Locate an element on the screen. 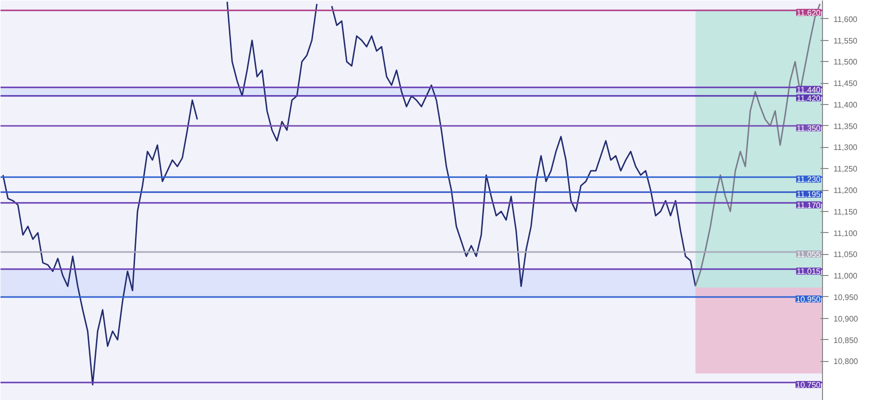 This screenshot has width=870, height=400. ref-line-label: 10,750 is located at coordinates (809, 385).